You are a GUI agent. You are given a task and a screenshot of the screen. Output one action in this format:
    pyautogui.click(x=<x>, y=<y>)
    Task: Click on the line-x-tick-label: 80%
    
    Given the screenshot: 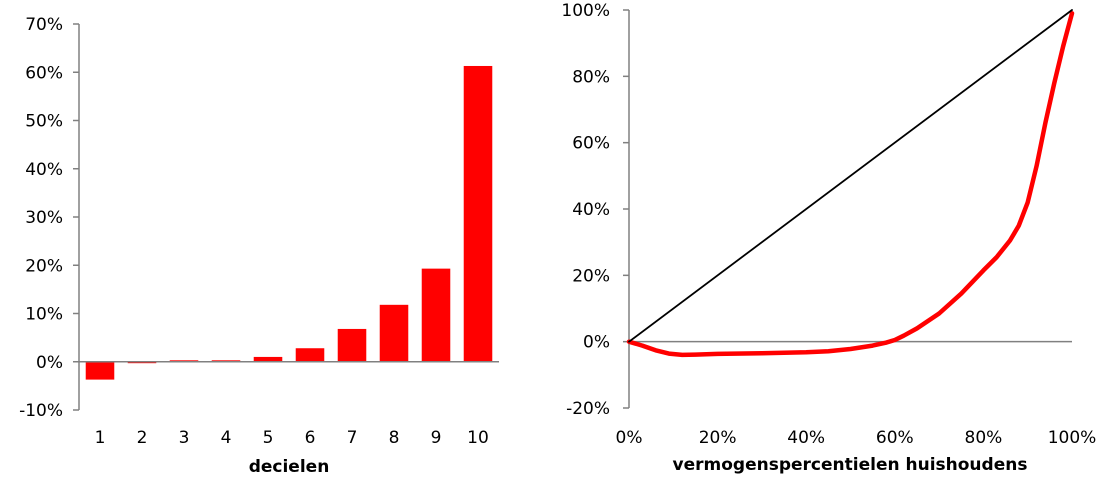 What is the action you would take?
    pyautogui.click(x=984, y=438)
    